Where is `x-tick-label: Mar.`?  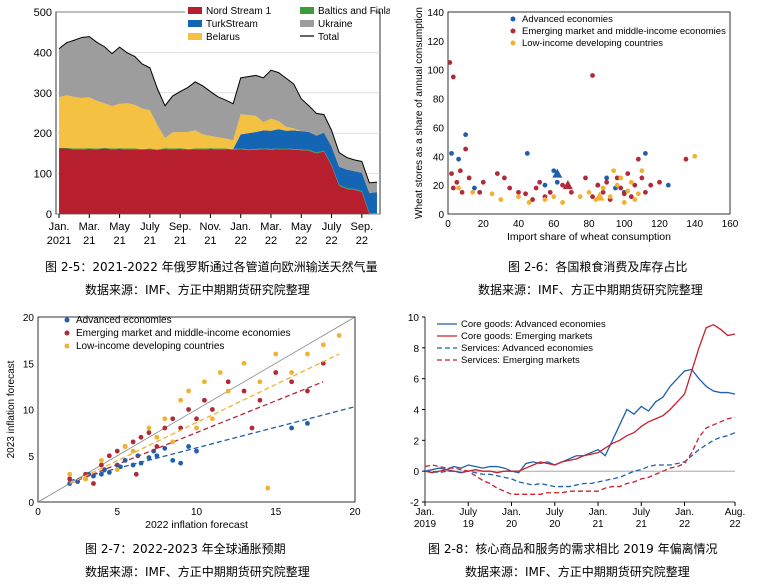
x-tick-label: Mar. is located at coordinates (270, 227).